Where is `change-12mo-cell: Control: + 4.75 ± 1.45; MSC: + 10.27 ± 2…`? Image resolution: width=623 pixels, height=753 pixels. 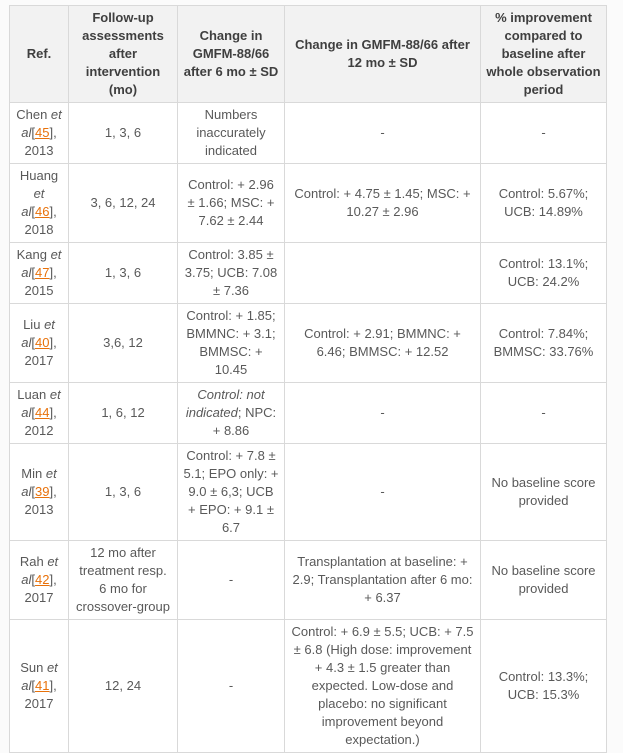 change-12mo-cell: Control: + 4.75 ± 1.45; MSC: + 10.27 ± 2… is located at coordinates (382, 203).